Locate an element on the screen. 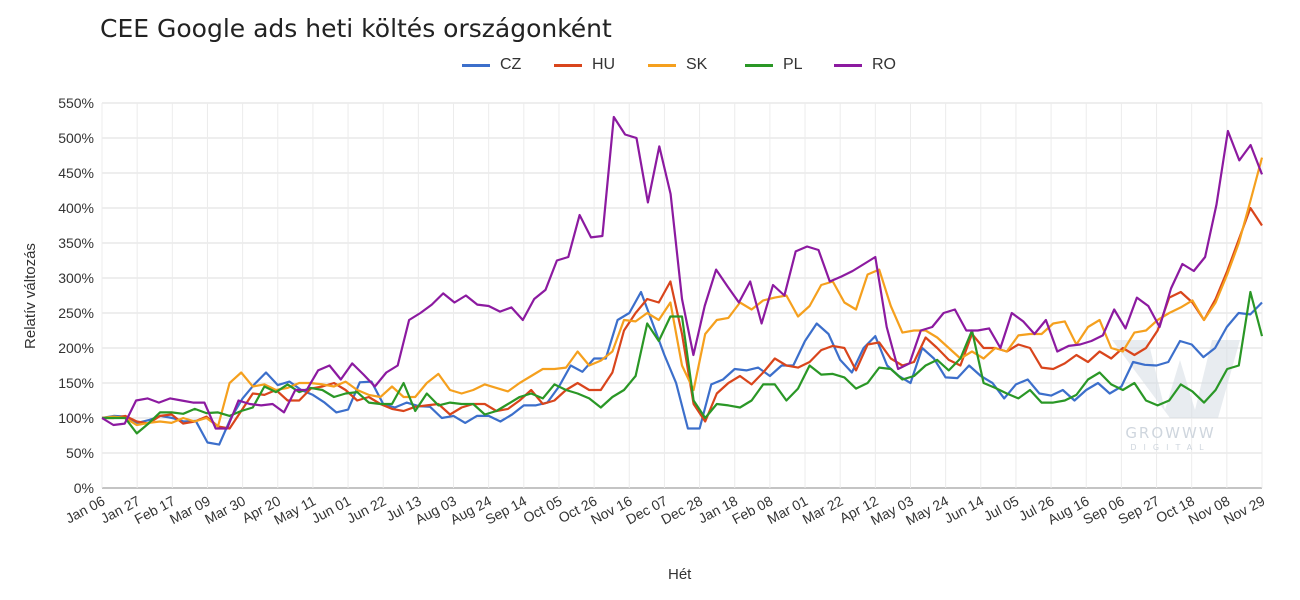  x-tick-label: Jun 22 is located at coordinates (366, 509).